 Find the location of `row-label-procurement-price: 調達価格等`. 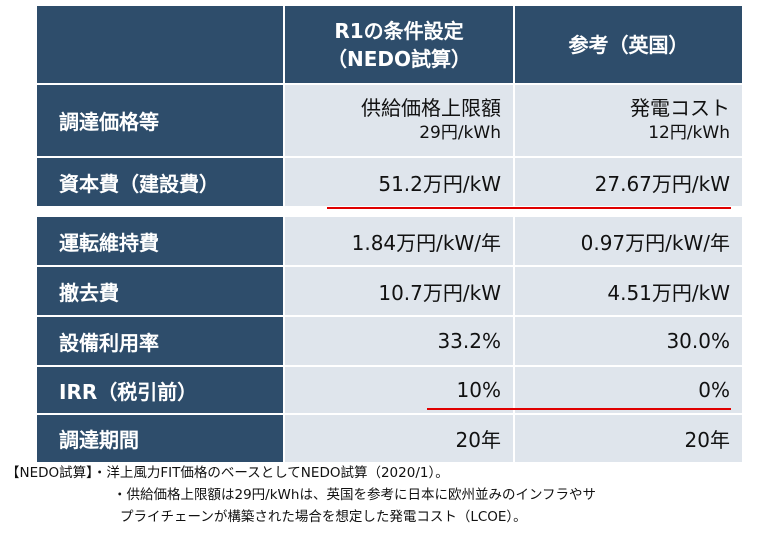

row-label-procurement-price: 調達価格等 is located at coordinates (160, 120).